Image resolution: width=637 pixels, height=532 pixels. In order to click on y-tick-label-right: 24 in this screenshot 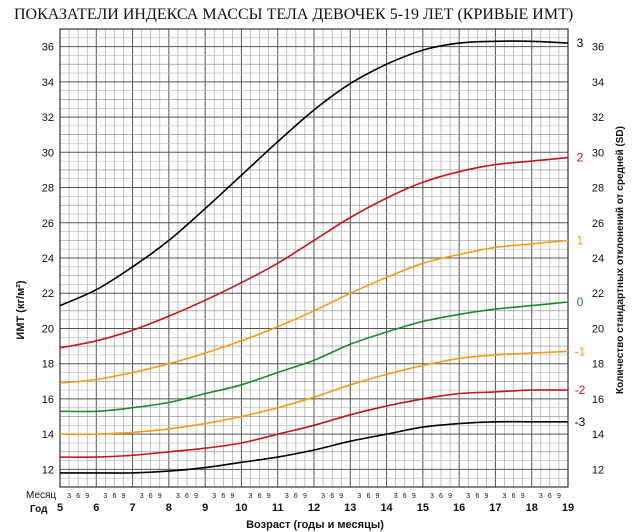, I will do `click(598, 259)`.